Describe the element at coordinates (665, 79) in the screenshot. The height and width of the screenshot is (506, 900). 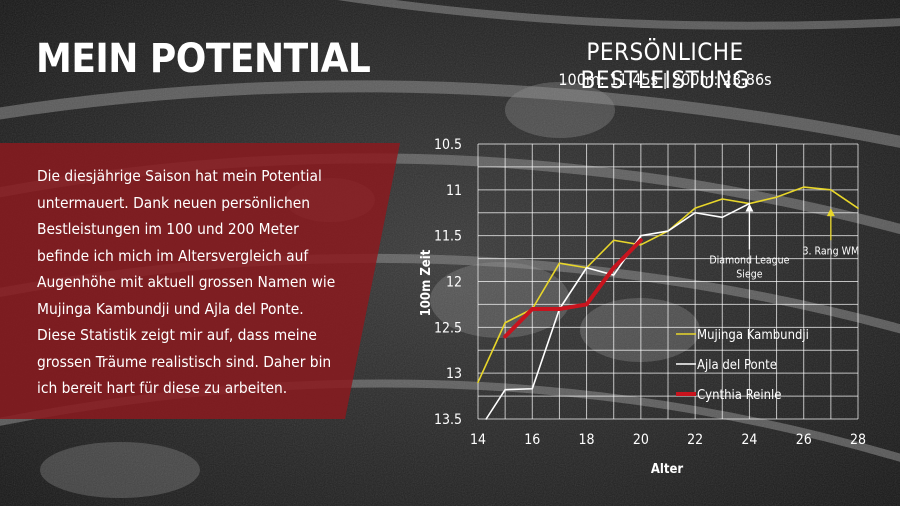
I see `chart-subtitle: 100m: 11.45s | 200m: 23.86s` at that location.